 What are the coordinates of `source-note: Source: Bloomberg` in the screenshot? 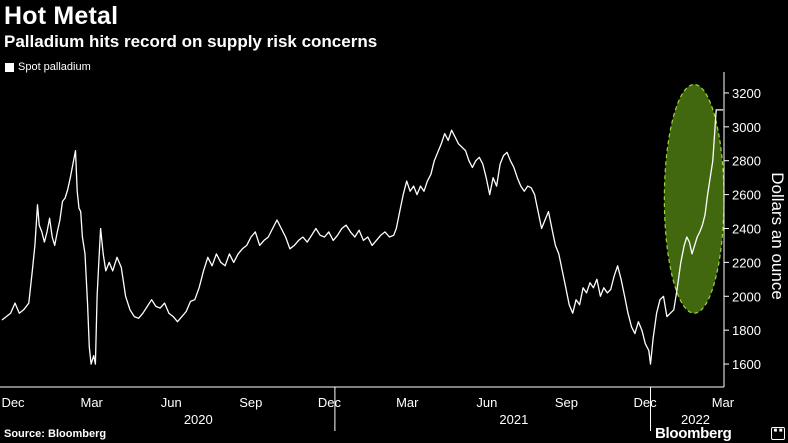 It's located at (55, 434).